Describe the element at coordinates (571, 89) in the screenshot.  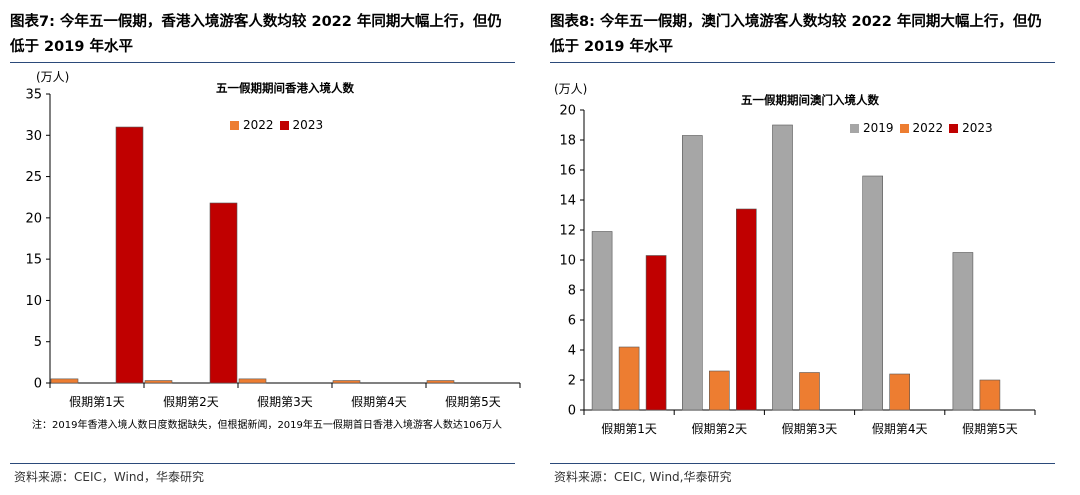
I see `mo-unit-label: (万人)` at that location.